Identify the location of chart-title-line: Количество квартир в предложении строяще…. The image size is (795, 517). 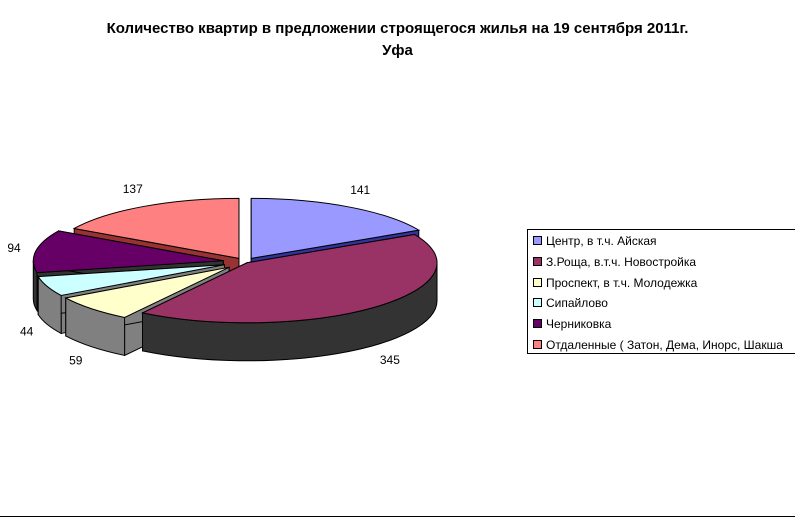
(397, 28).